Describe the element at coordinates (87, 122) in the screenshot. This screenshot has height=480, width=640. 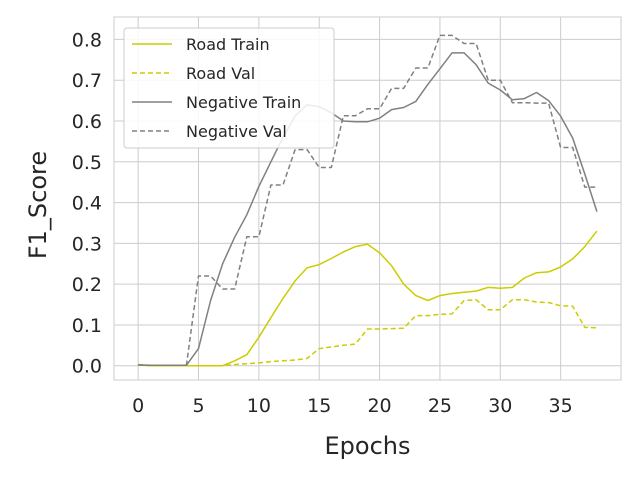
I see `y-tick-label: 0.6` at that location.